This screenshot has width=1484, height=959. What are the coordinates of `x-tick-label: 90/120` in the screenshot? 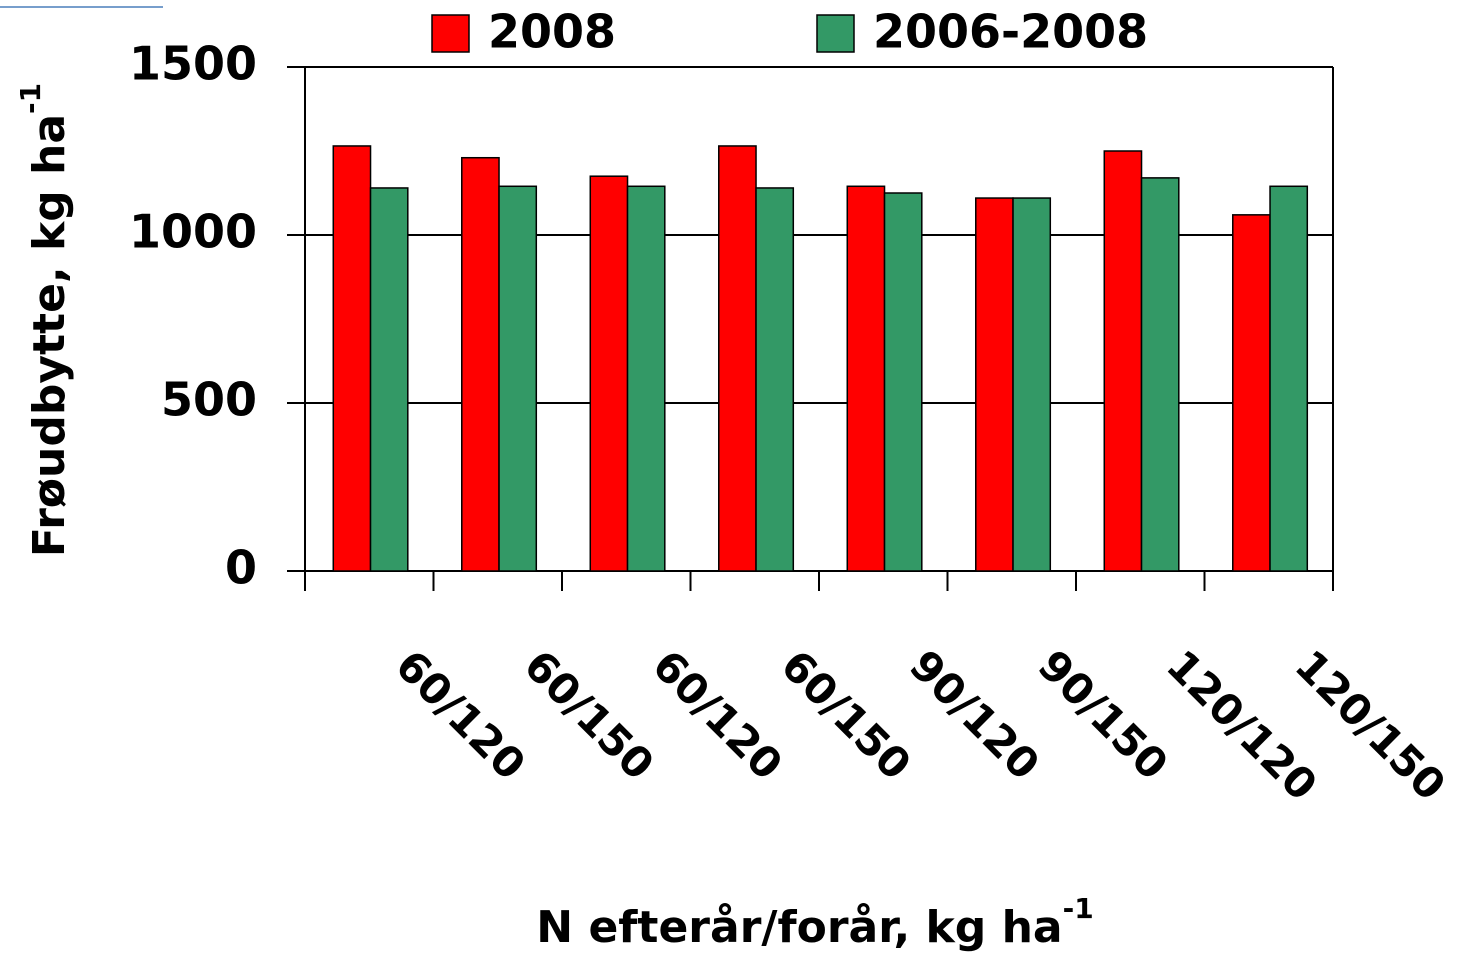 It's located at (974, 715).